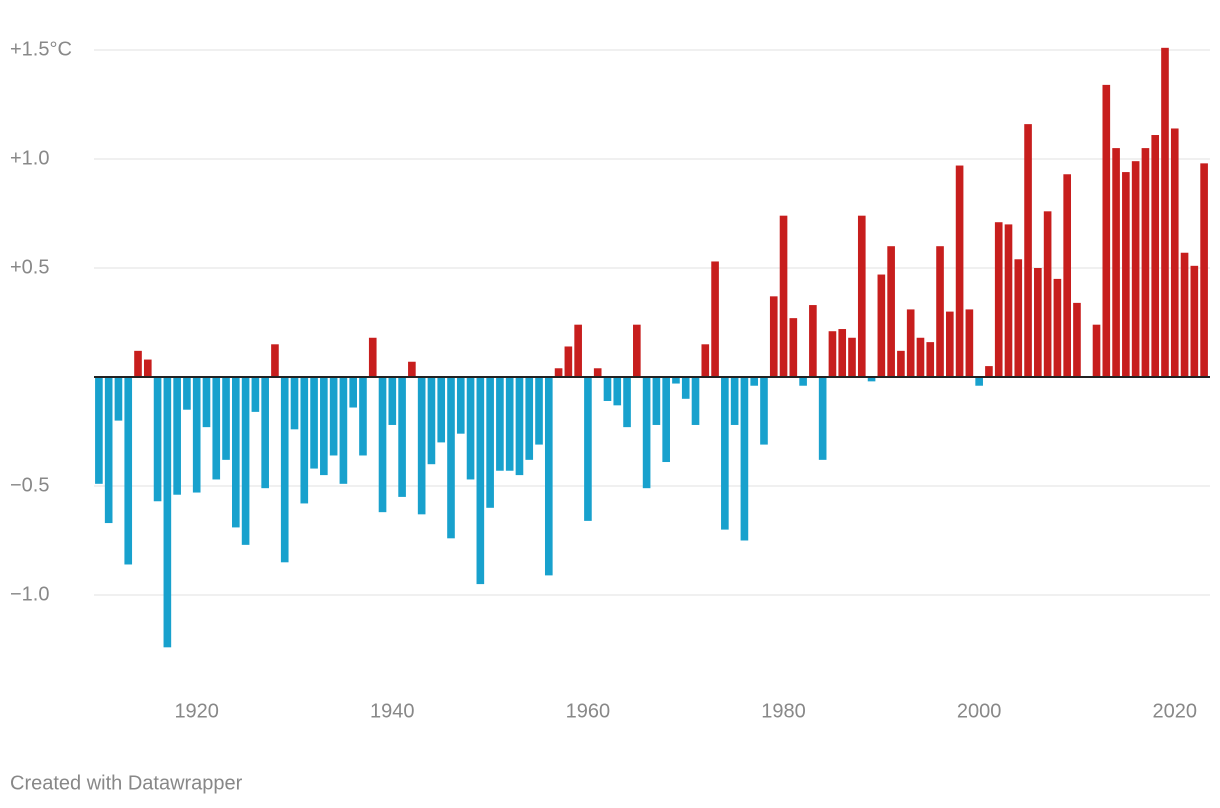 The width and height of the screenshot is (1220, 808). Describe the element at coordinates (783, 711) in the screenshot. I see `x-tick-label: 1980` at that location.